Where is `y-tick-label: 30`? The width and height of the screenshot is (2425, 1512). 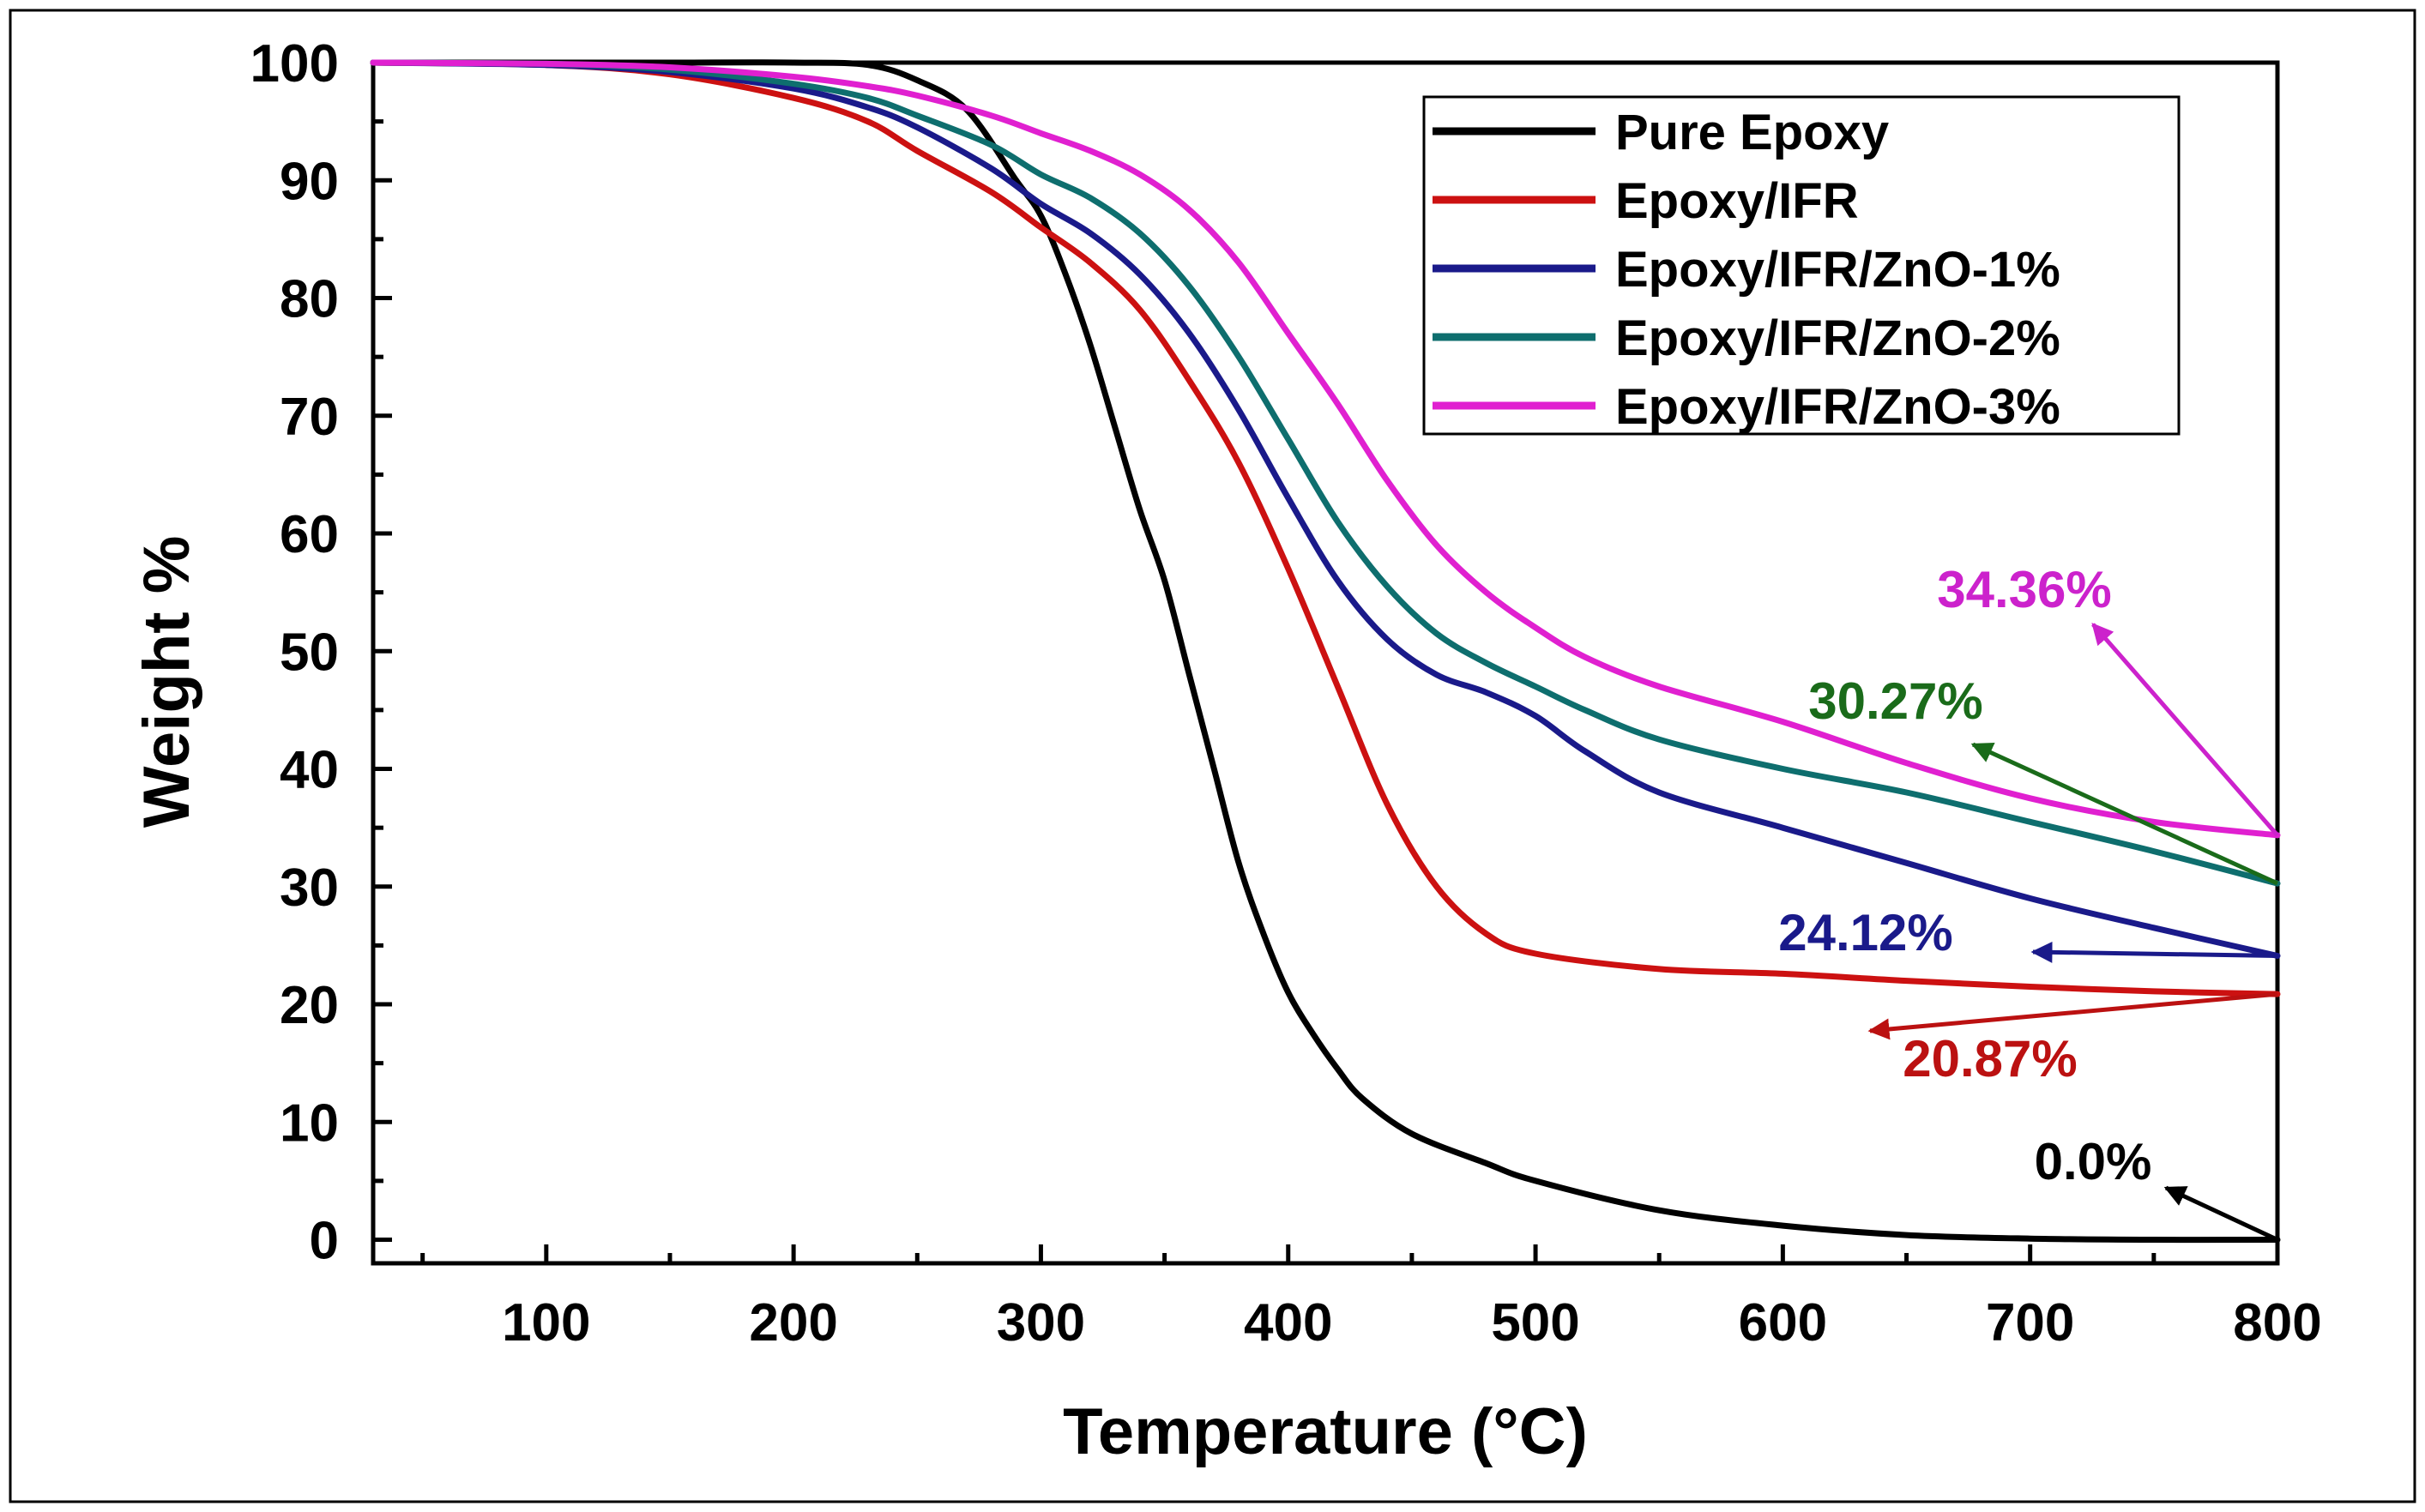 y-tick-label: 30 is located at coordinates (309, 888).